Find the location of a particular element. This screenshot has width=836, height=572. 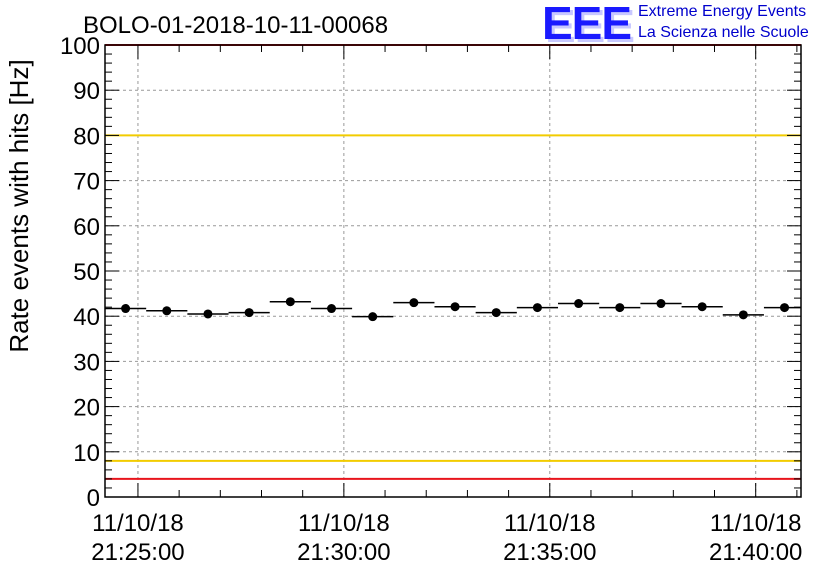

data-points is located at coordinates (453, 309).